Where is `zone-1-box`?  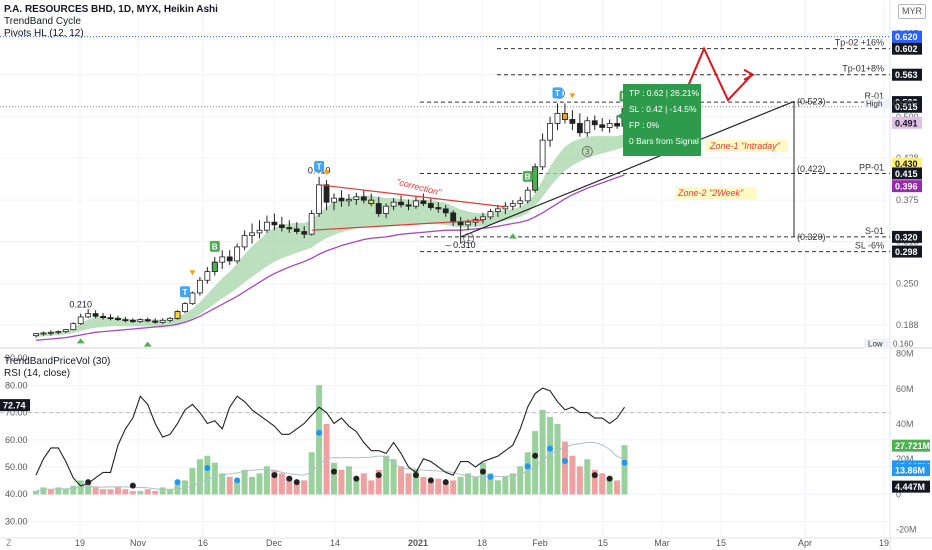
zone-1-box is located at coordinates (747, 146).